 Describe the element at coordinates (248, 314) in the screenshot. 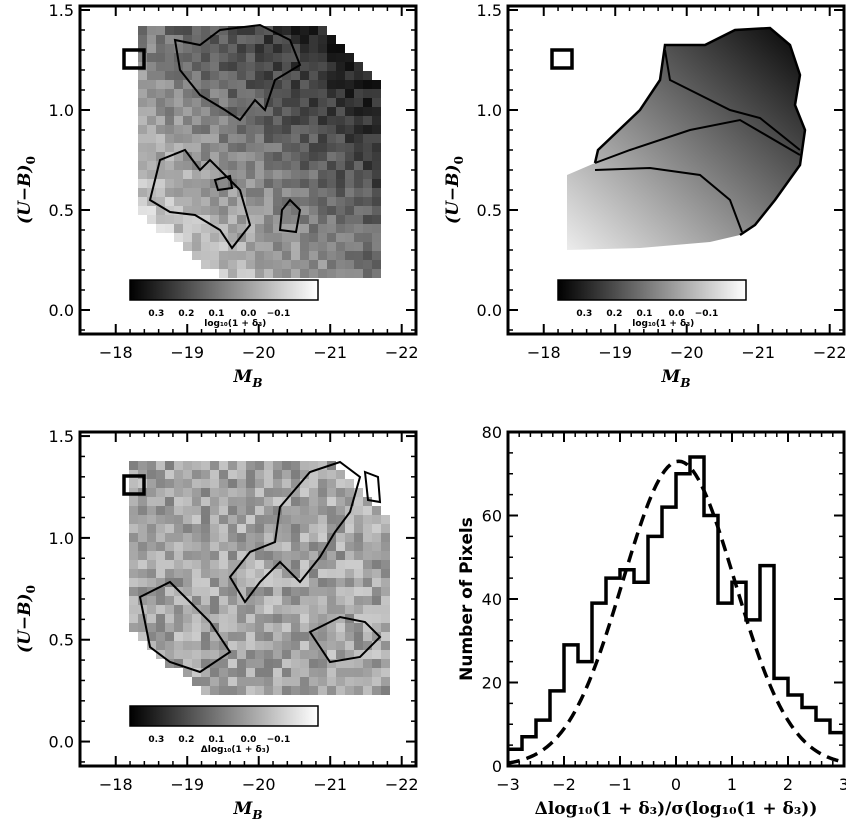

I see `colorbar-tick-label: 0.0` at that location.